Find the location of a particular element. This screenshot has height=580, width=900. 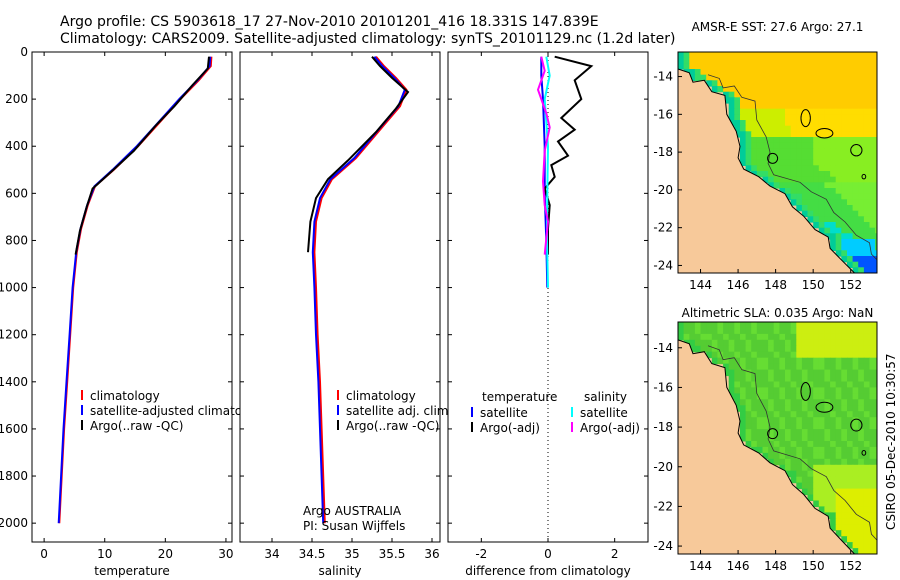

sst-map-y-tick-label: -20 is located at coordinates (663, 190).